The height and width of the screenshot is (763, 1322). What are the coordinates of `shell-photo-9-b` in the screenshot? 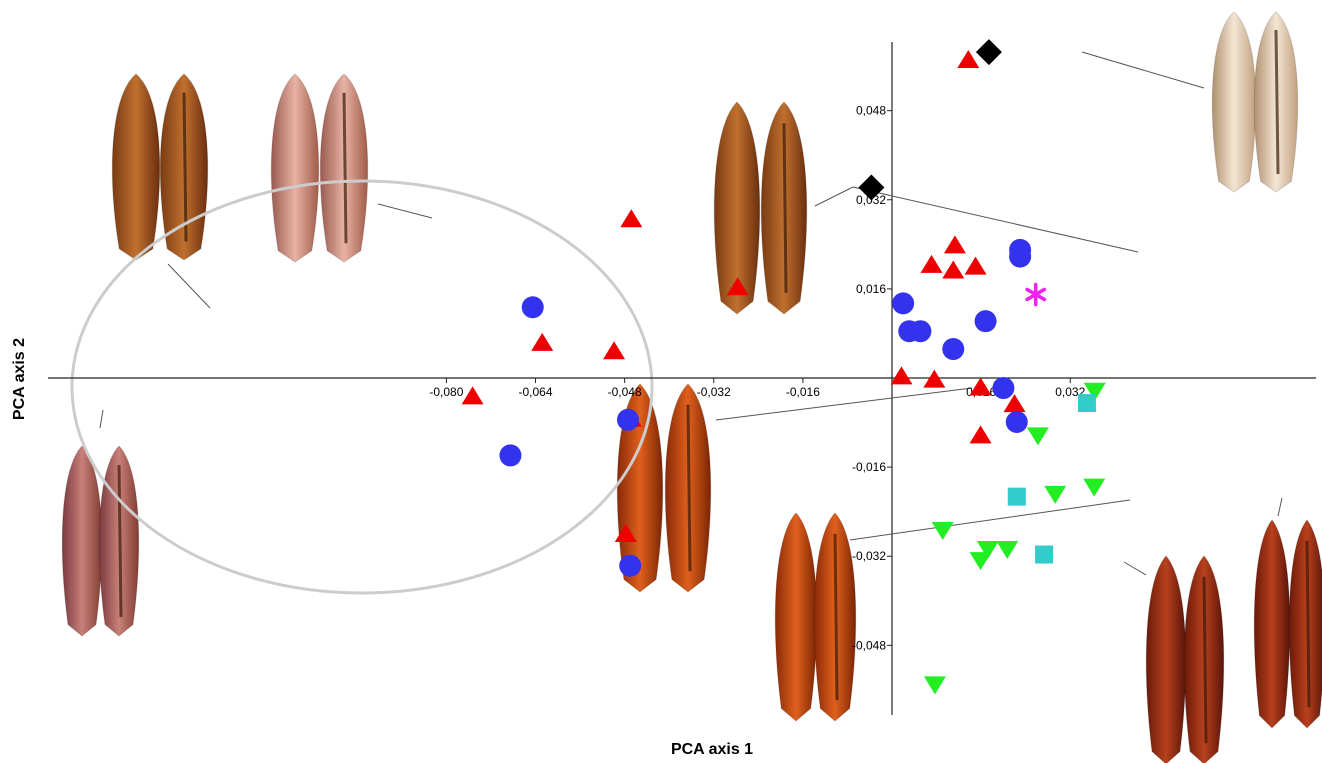 It's located at (1305, 624).